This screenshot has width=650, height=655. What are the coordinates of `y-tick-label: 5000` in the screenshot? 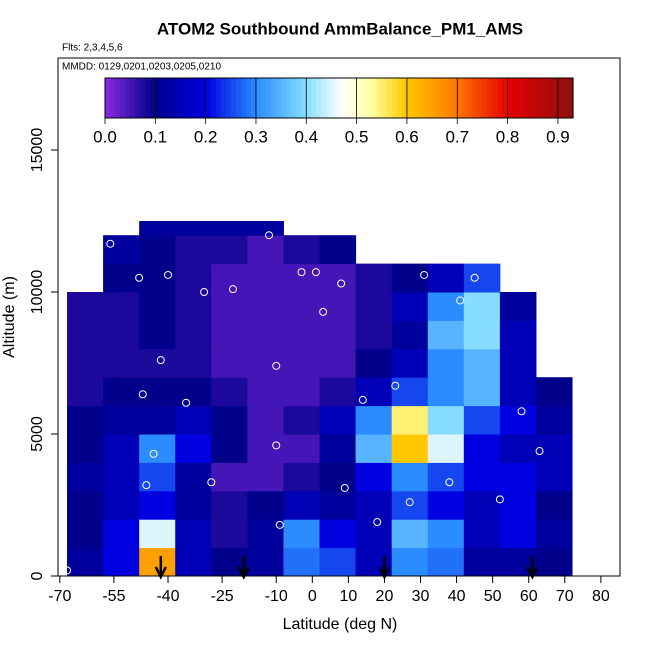 It's located at (37, 434).